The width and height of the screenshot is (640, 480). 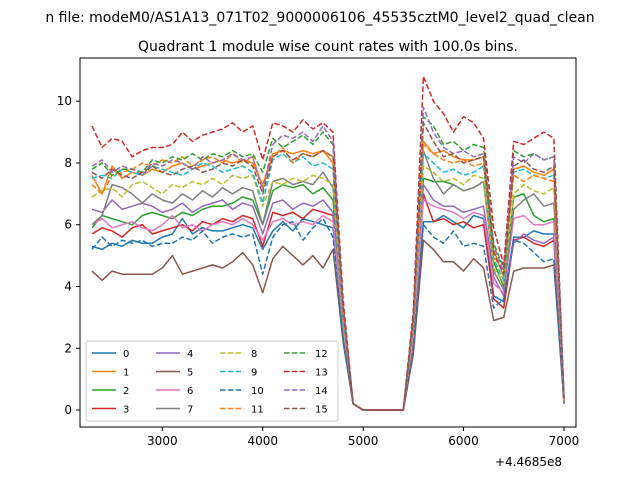 What do you see at coordinates (68, 348) in the screenshot?
I see `y-tick-label: 2` at bounding box center [68, 348].